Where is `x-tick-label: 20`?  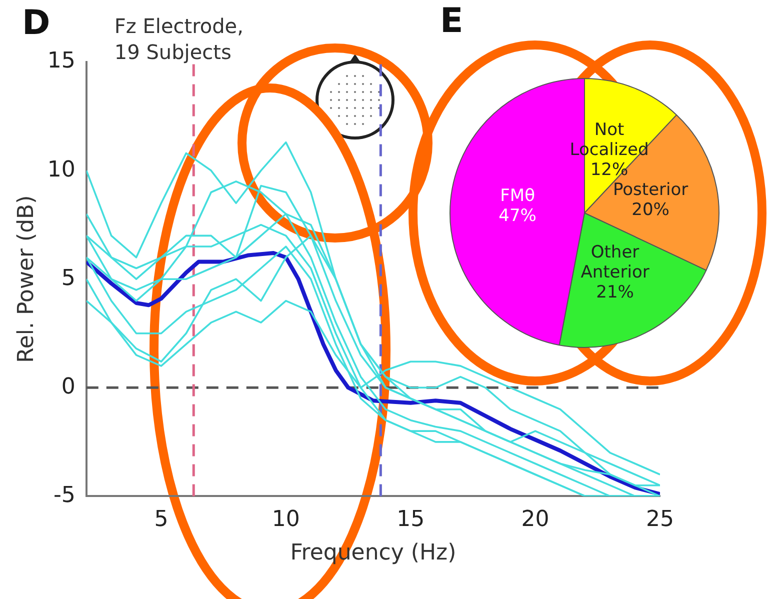
x-tick-label: 20 is located at coordinates (535, 519).